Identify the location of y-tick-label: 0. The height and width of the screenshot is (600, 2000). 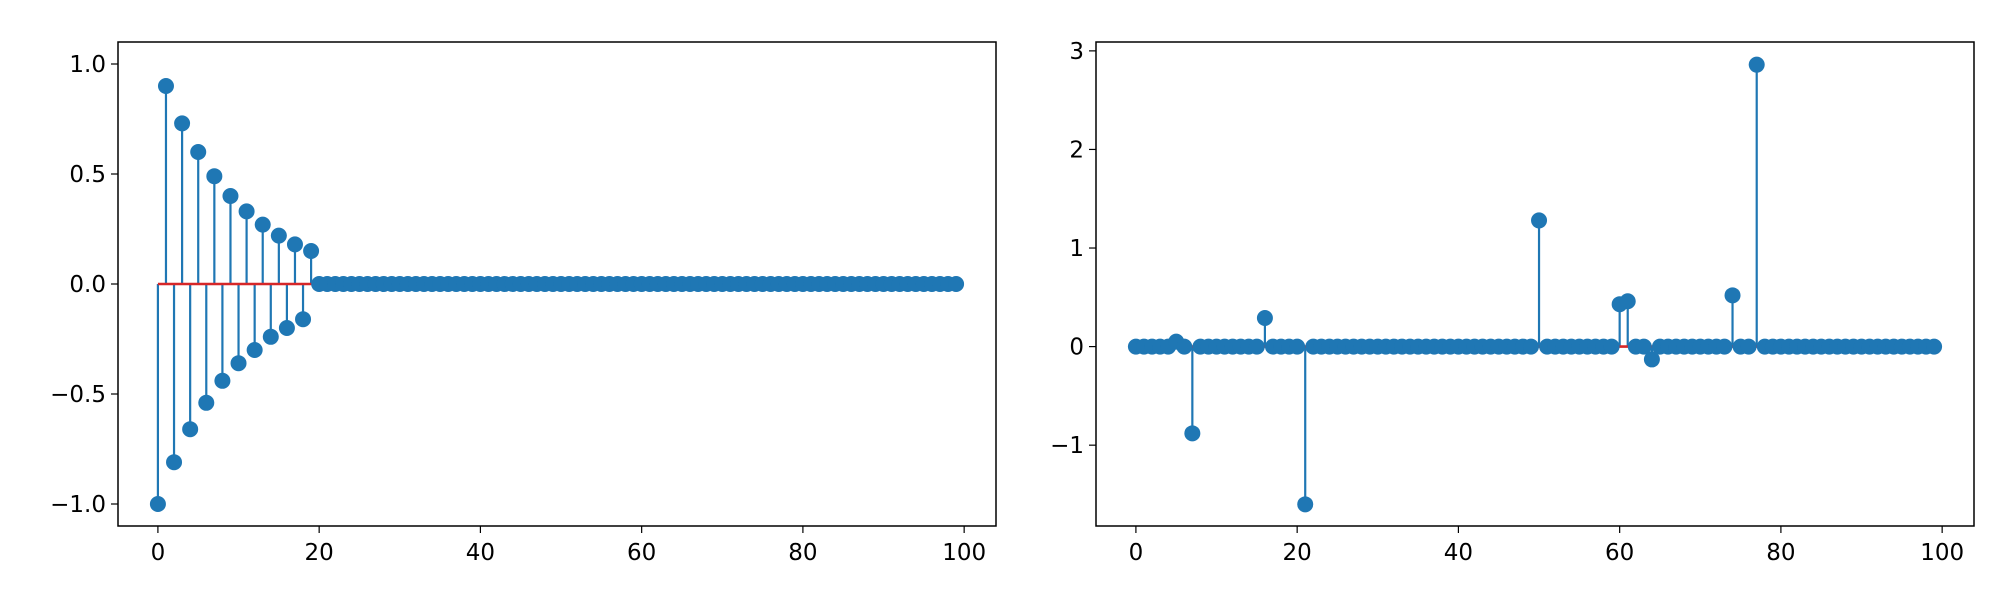
(1076, 348).